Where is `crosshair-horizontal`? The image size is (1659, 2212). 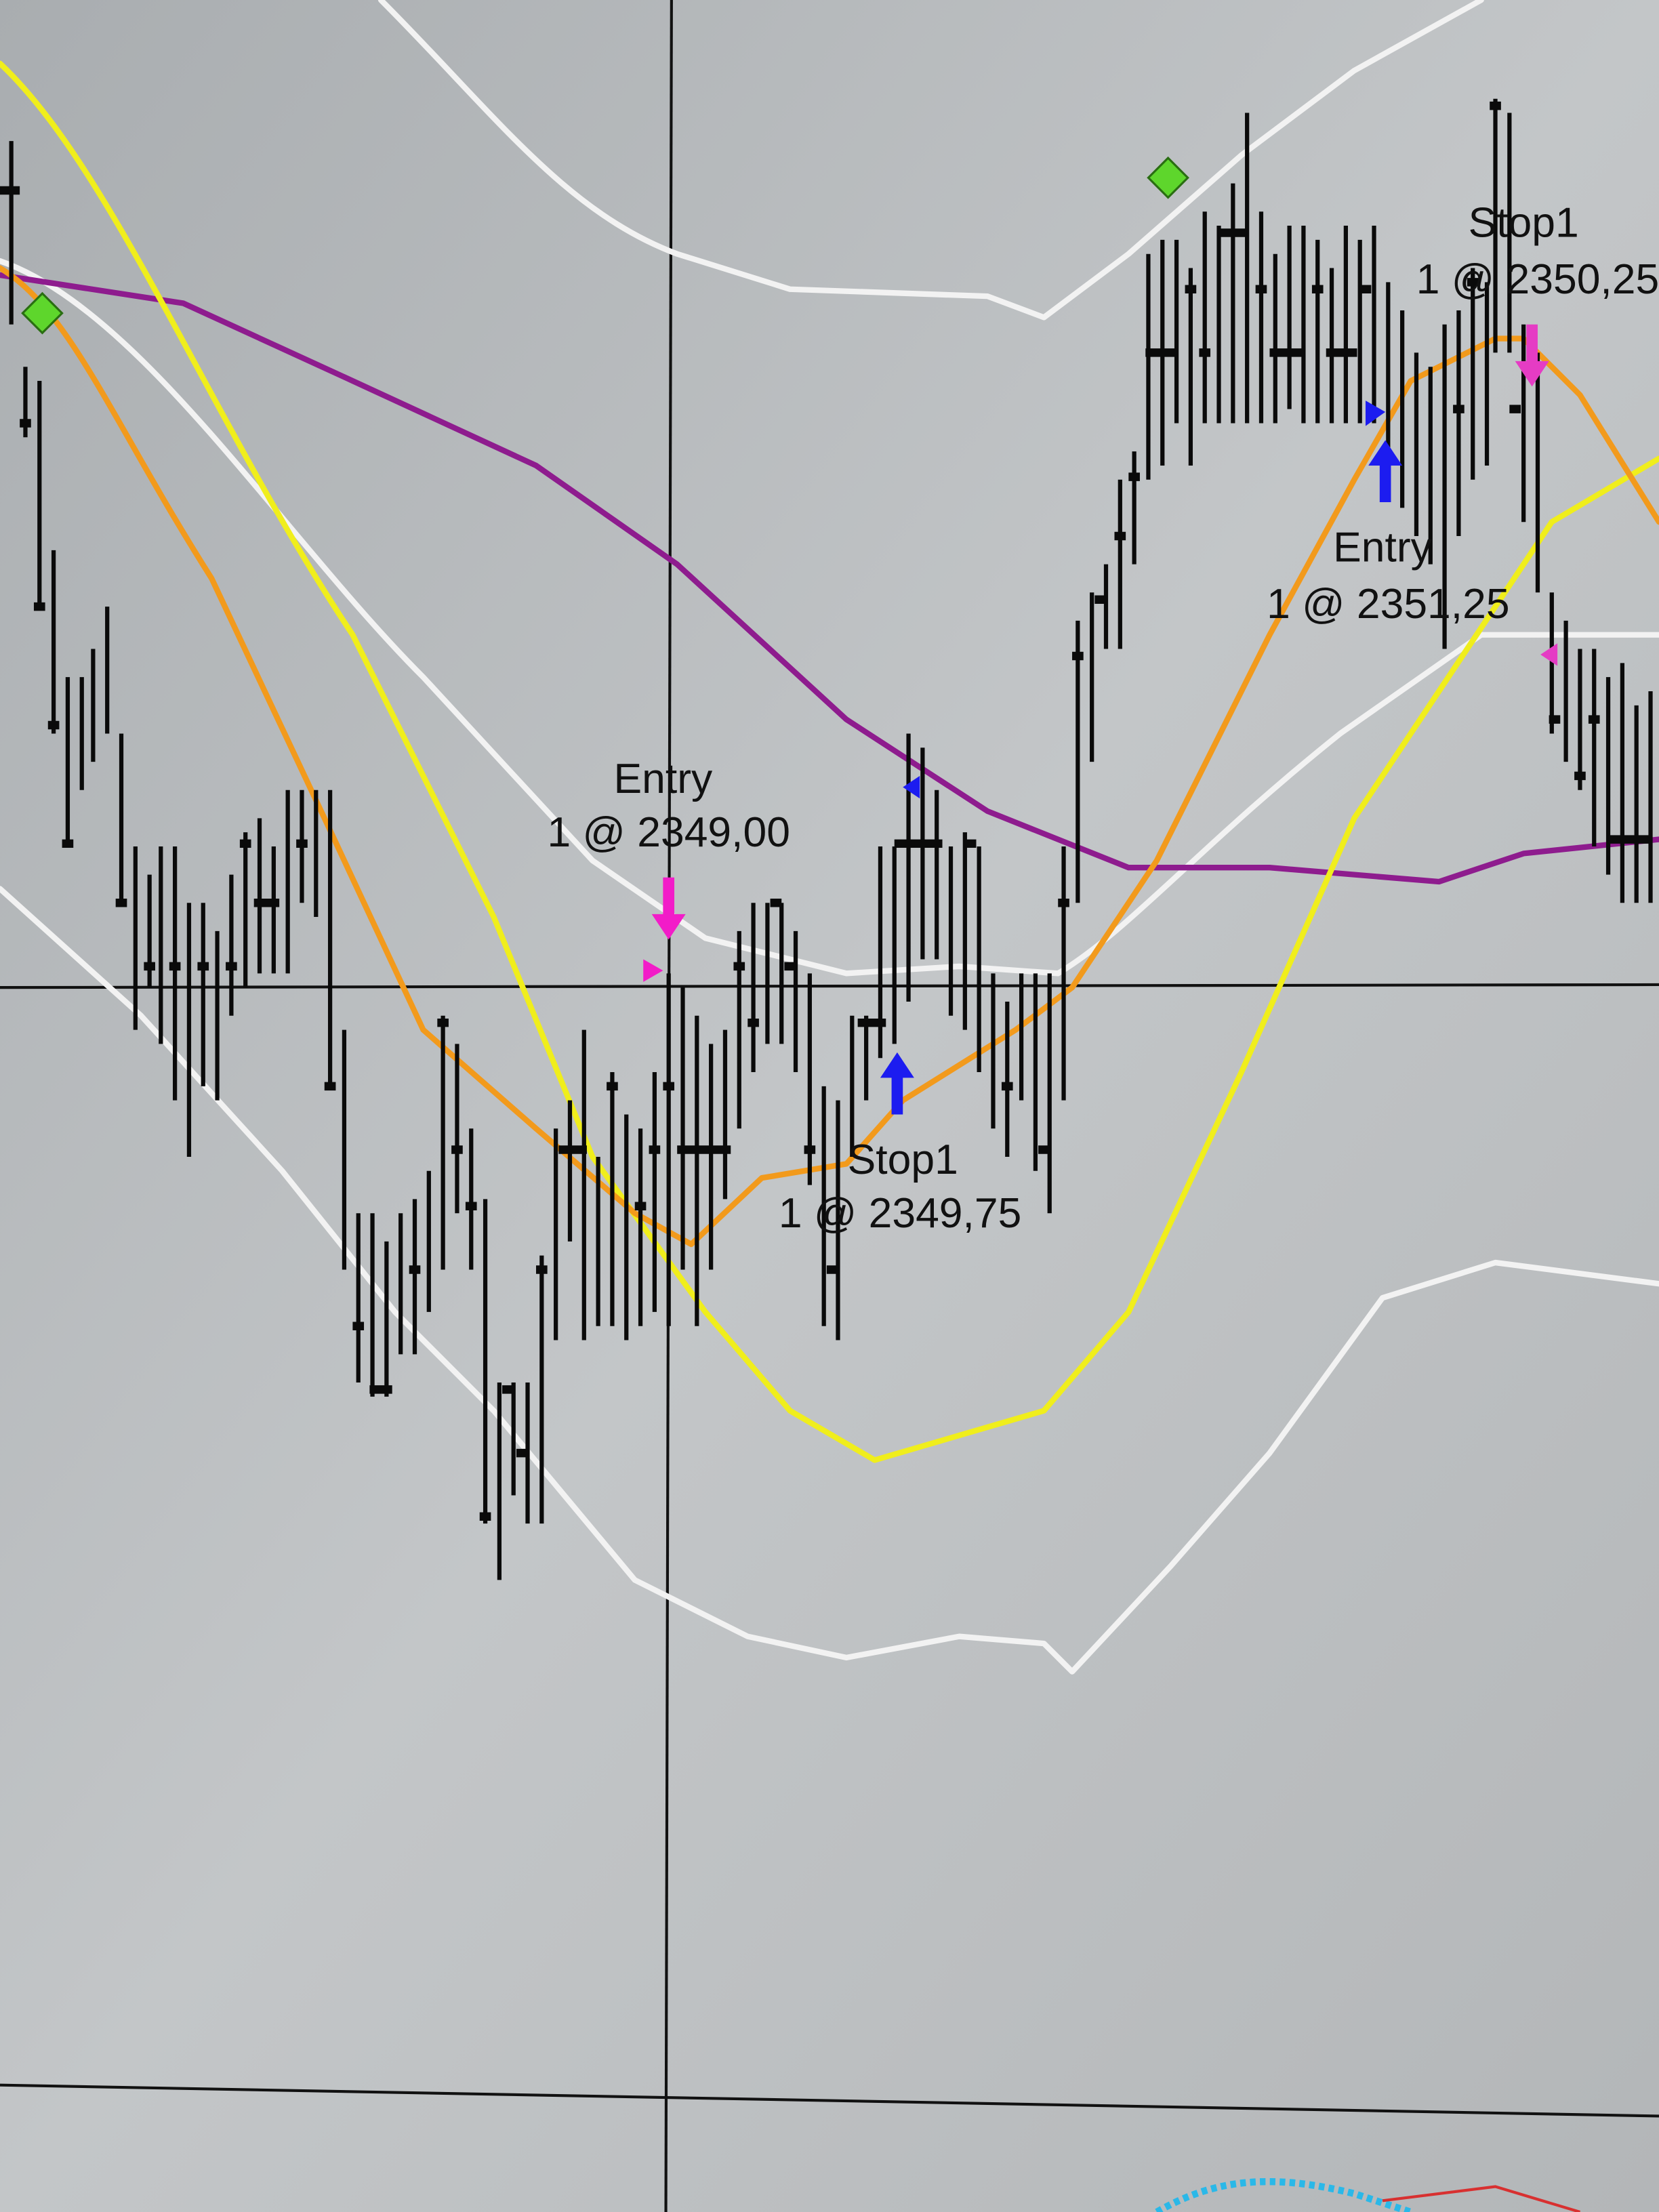 crosshair-horizontal is located at coordinates (829, 986).